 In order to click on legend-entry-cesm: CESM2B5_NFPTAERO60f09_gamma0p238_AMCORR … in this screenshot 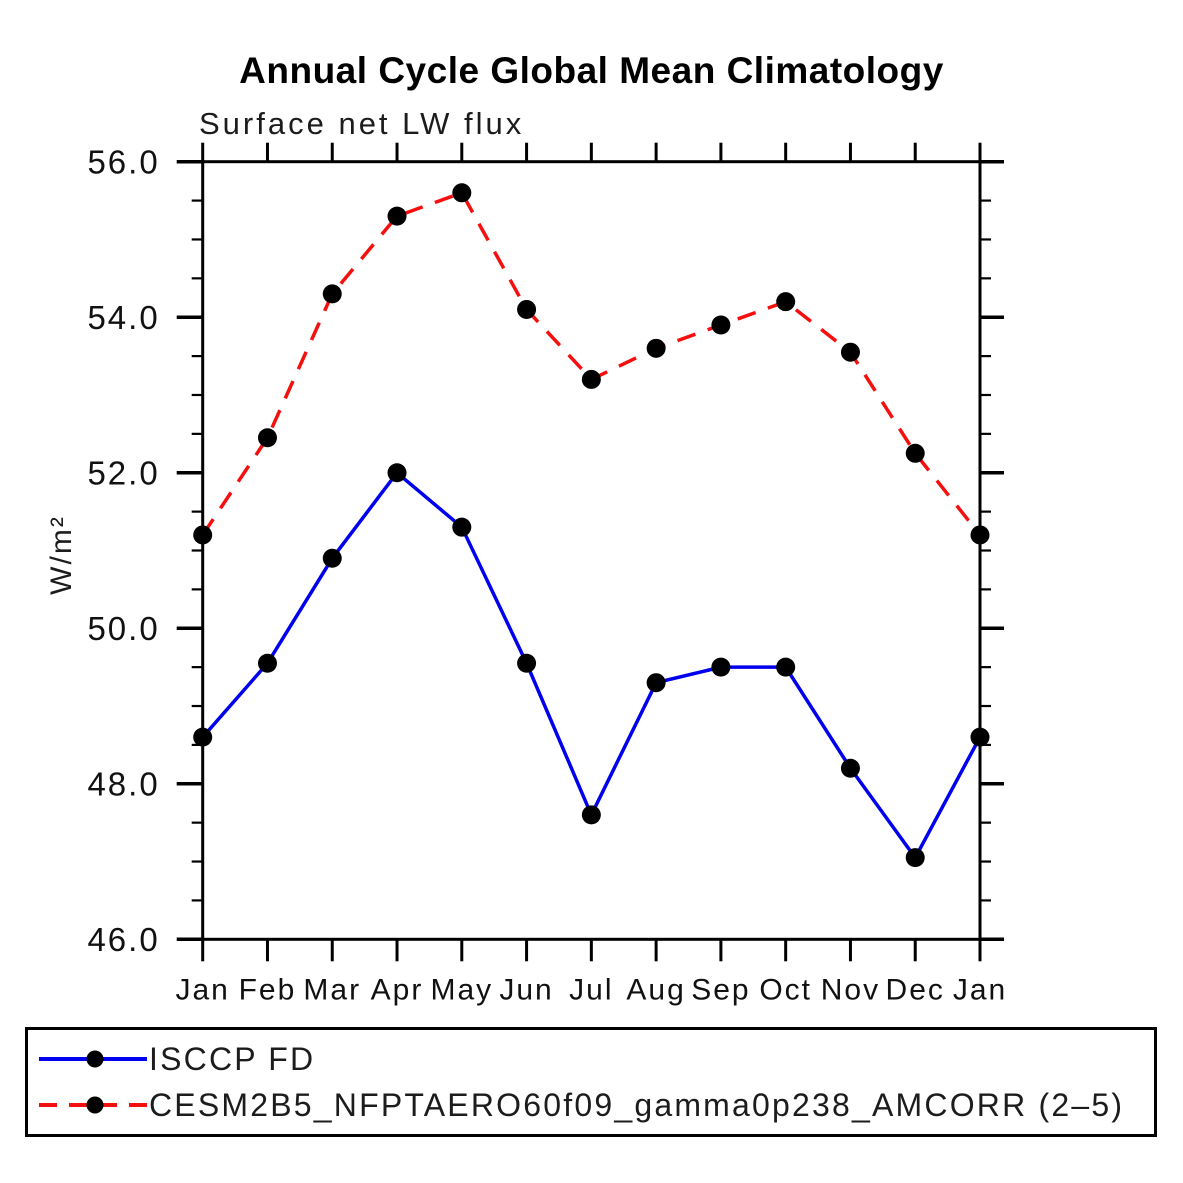, I will do `click(593, 1105)`.